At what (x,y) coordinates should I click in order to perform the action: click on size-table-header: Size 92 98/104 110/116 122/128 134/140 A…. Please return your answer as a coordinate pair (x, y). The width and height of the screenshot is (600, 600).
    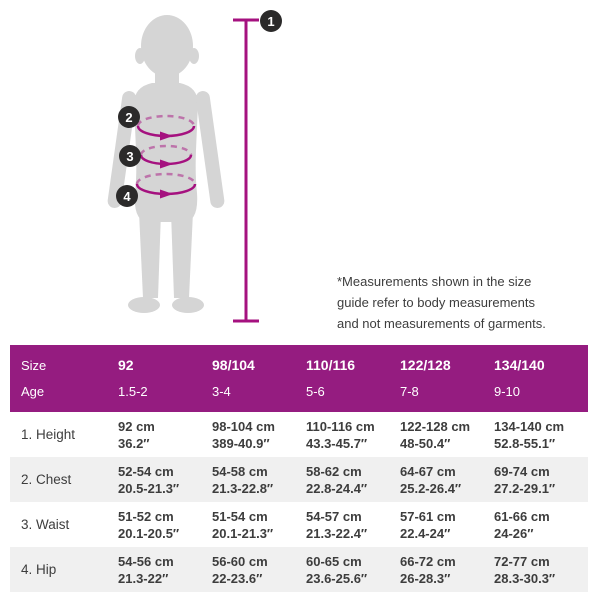
    Looking at the image, I should click on (299, 378).